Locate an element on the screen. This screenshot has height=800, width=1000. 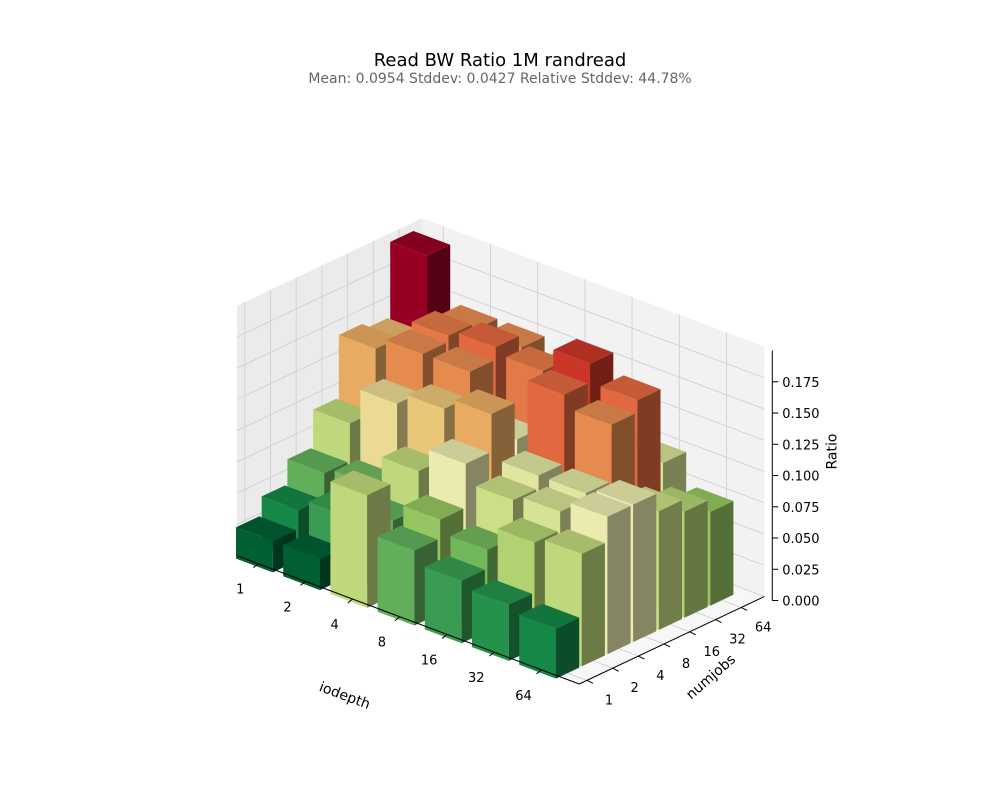
z-tick-label: 0.175 is located at coordinates (800, 383).